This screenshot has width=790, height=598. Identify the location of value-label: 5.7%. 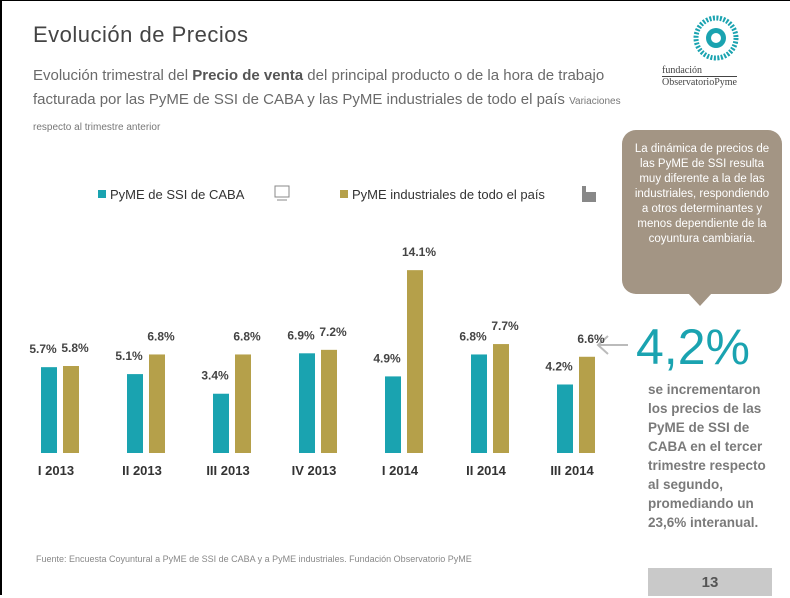
(43, 349).